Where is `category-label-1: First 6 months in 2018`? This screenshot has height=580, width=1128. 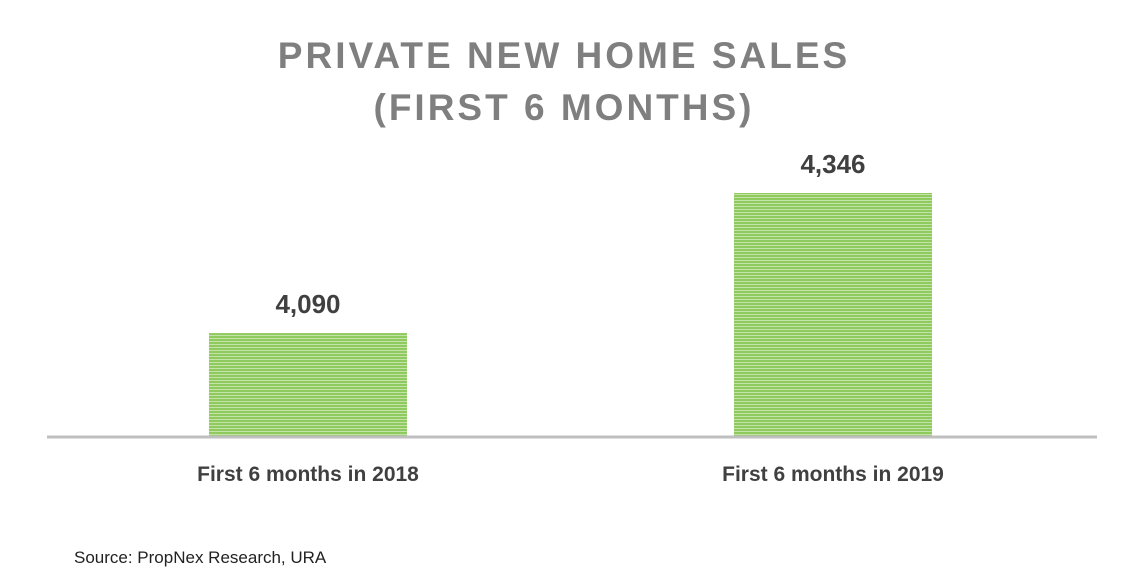 category-label-1: First 6 months in 2018 is located at coordinates (308, 474).